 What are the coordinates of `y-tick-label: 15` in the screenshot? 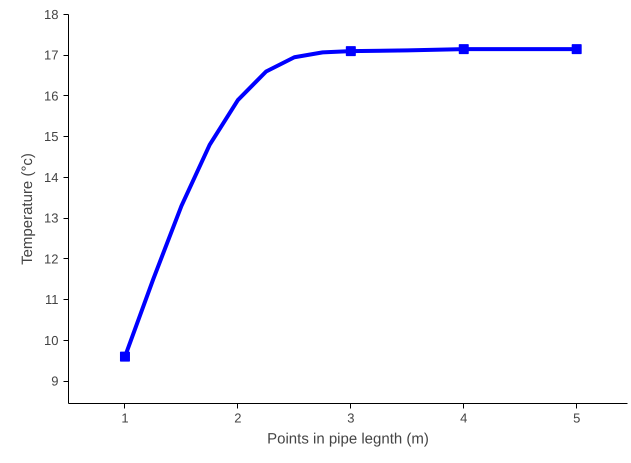 It's located at (51, 136).